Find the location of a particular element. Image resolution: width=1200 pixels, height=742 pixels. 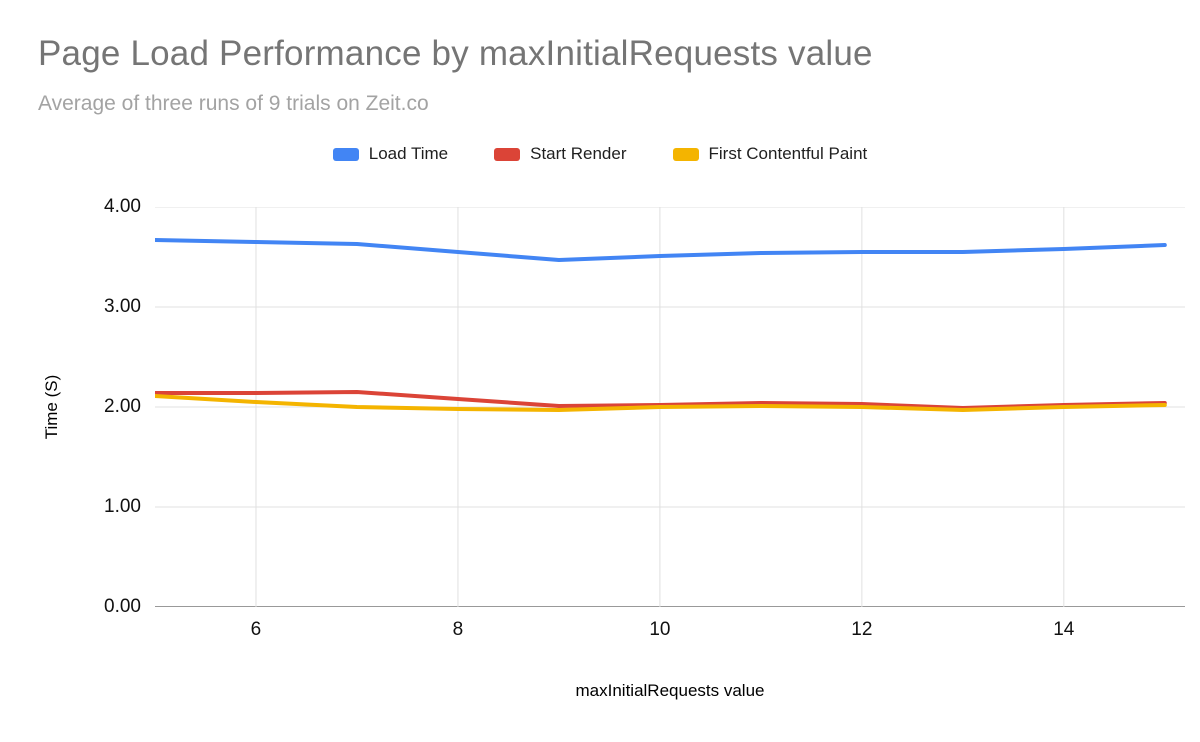

x-axis-title: maxInitialRequests value is located at coordinates (670, 690).